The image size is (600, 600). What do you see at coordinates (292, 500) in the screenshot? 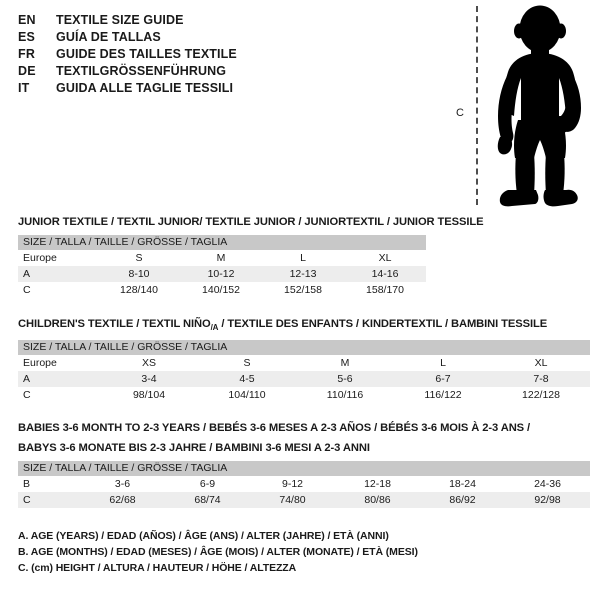
I see `babies-c-value-3: 74/80` at bounding box center [292, 500].